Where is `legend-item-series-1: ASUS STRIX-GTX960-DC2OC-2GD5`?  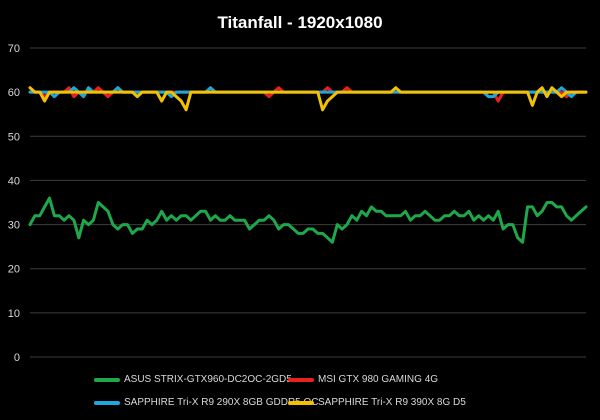 legend-item-series-1: ASUS STRIX-GTX960-DC2OC-2GD5 is located at coordinates (193, 379).